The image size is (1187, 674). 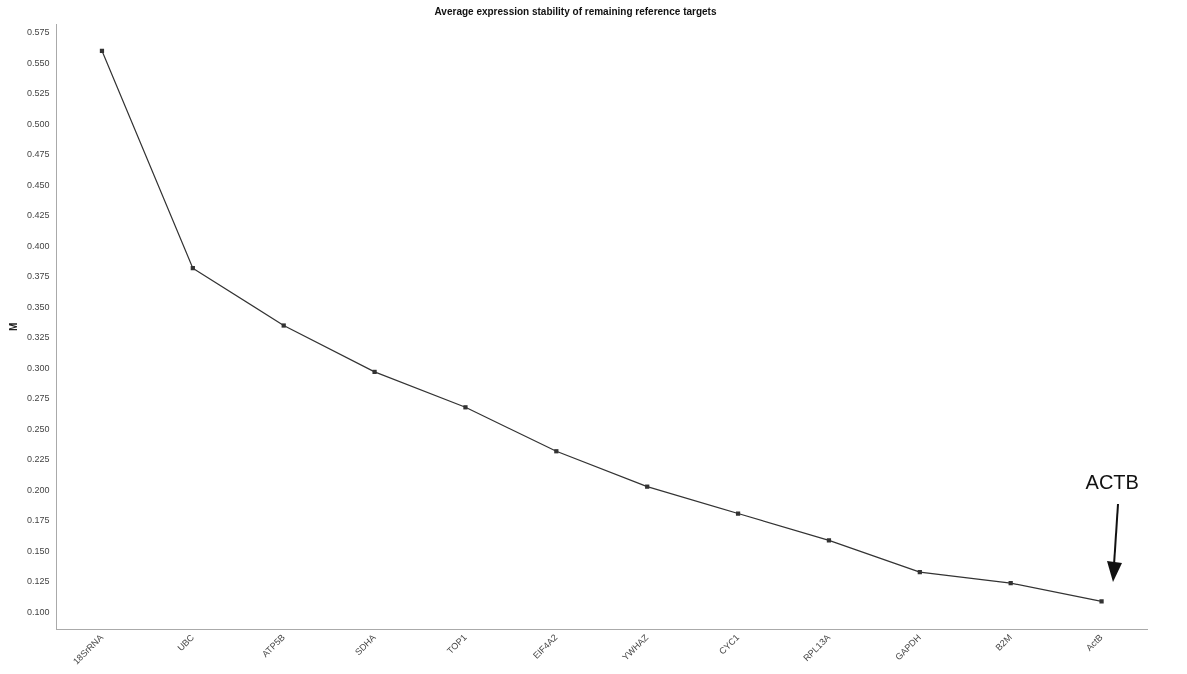 What do you see at coordinates (38, 215) in the screenshot?
I see `y-tick-label: 0.425` at bounding box center [38, 215].